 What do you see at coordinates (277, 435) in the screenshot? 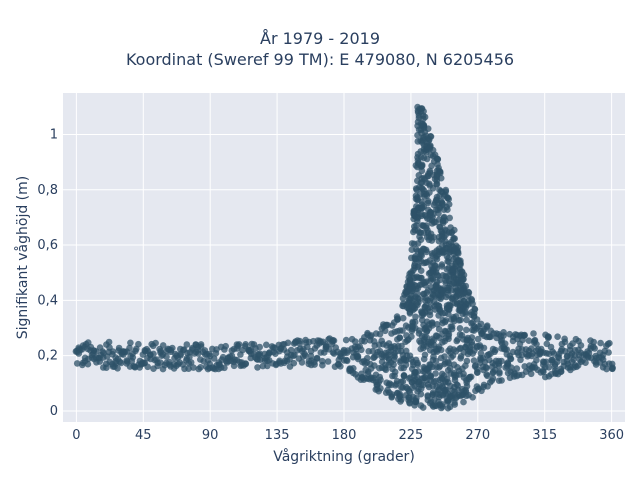
I see `x-tick-label: 135` at bounding box center [277, 435].